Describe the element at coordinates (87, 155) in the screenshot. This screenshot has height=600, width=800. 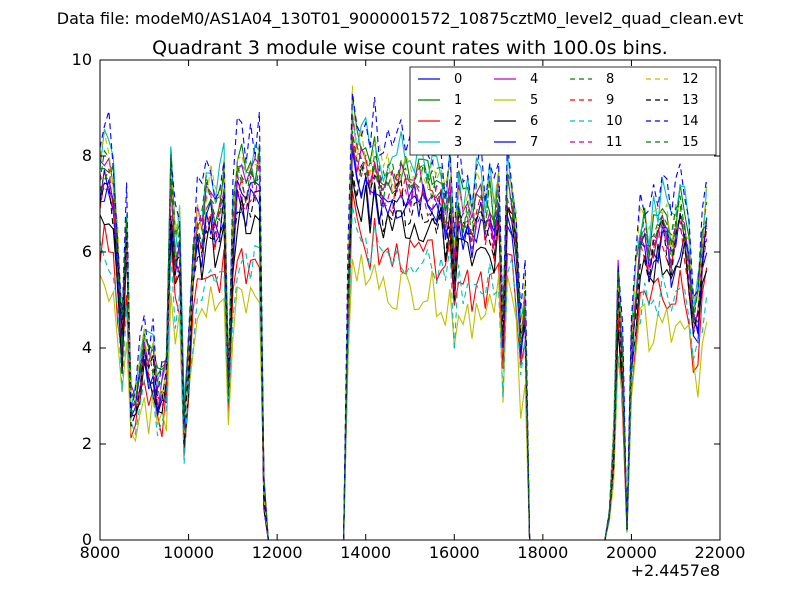
I see `y-tick-label: 8` at that location.